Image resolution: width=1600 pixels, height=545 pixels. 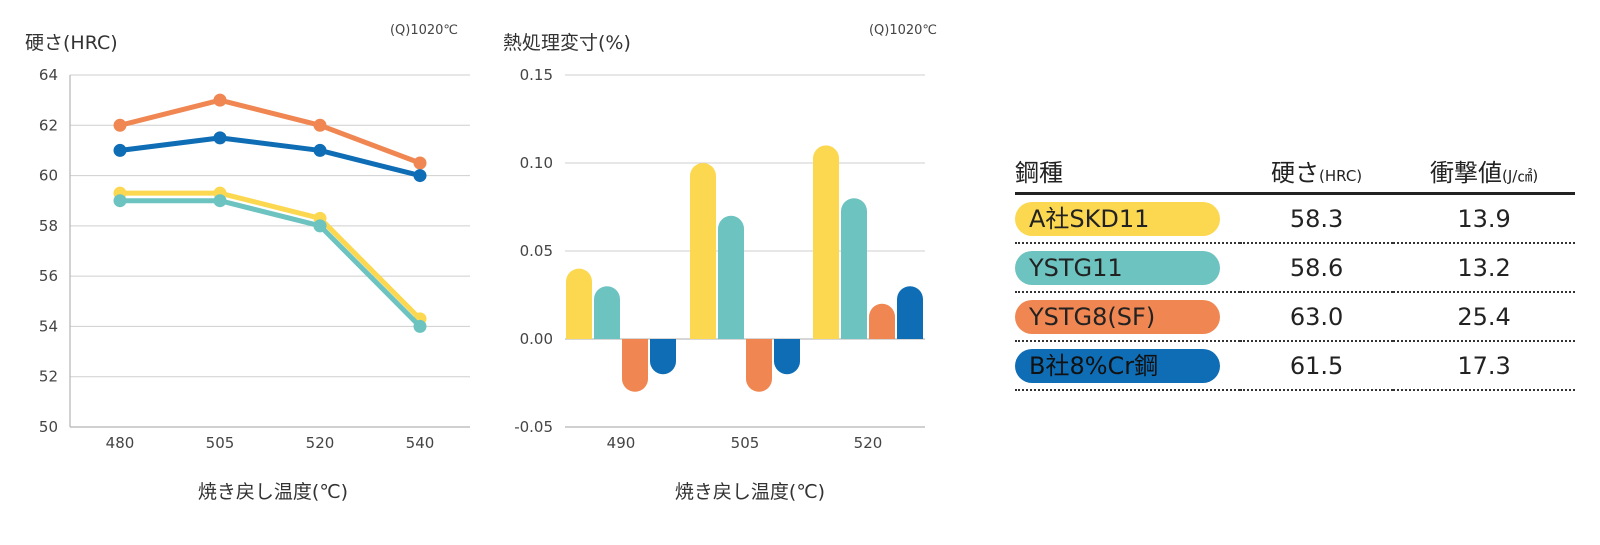 I want to click on x-tick-label: 480, so click(x=120, y=443).